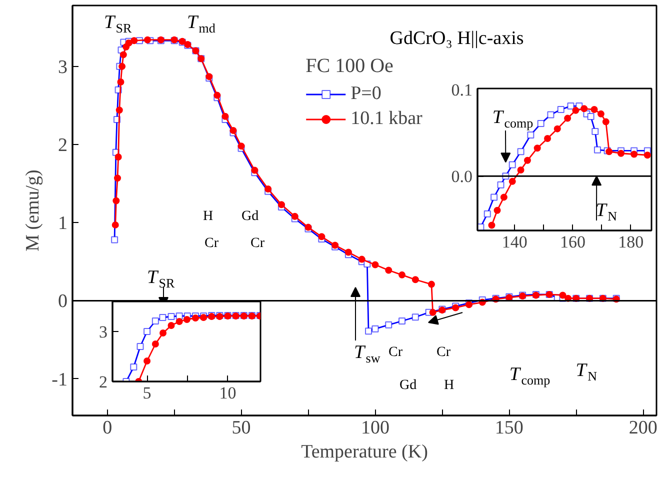 This screenshot has width=659, height=487. I want to click on y-axis-title: M (emu/g), so click(33, 211).